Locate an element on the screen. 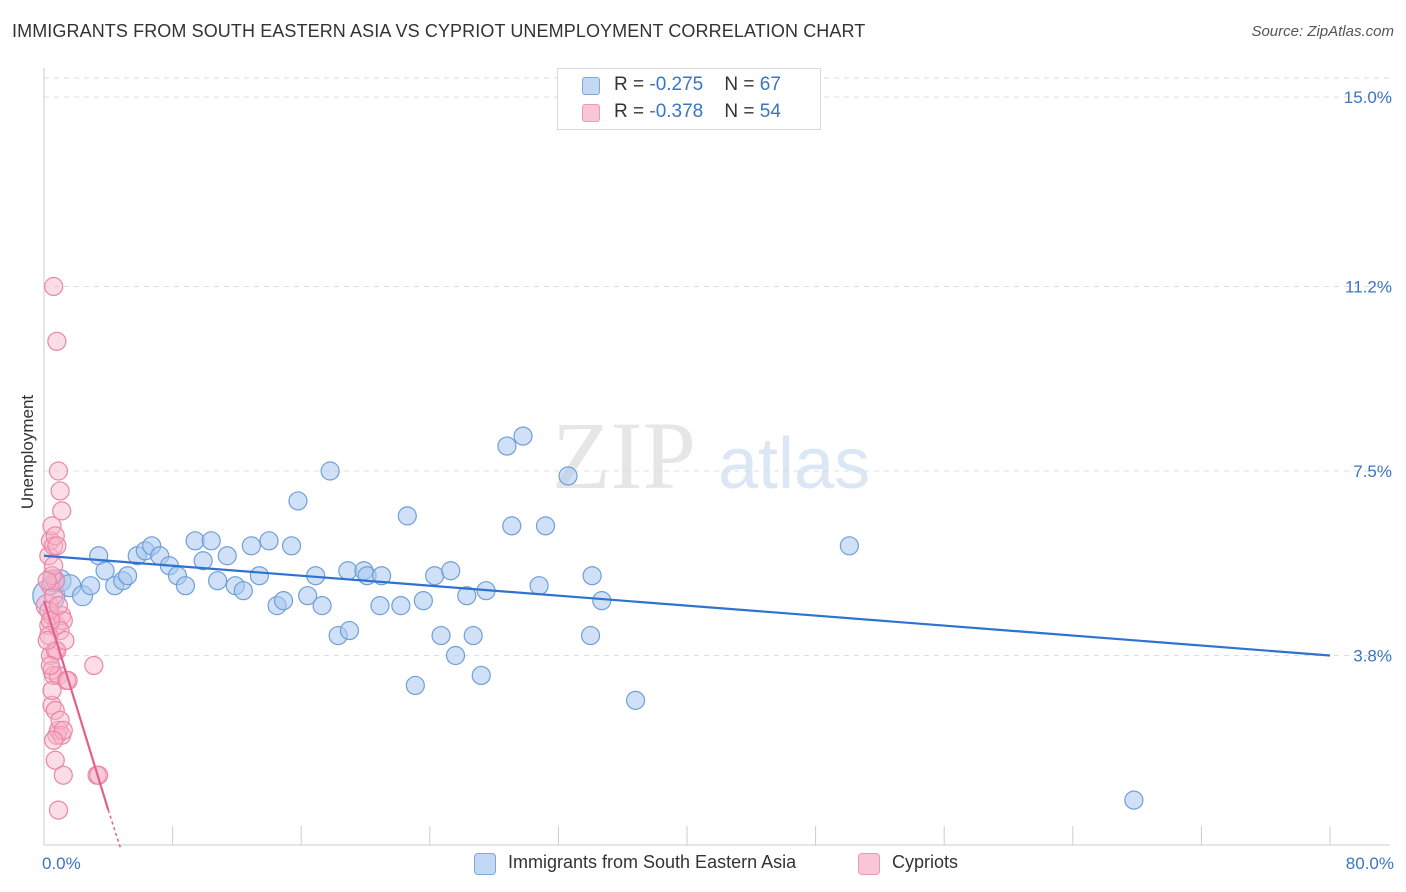  trend-line-immigrants is located at coordinates (687, 605).